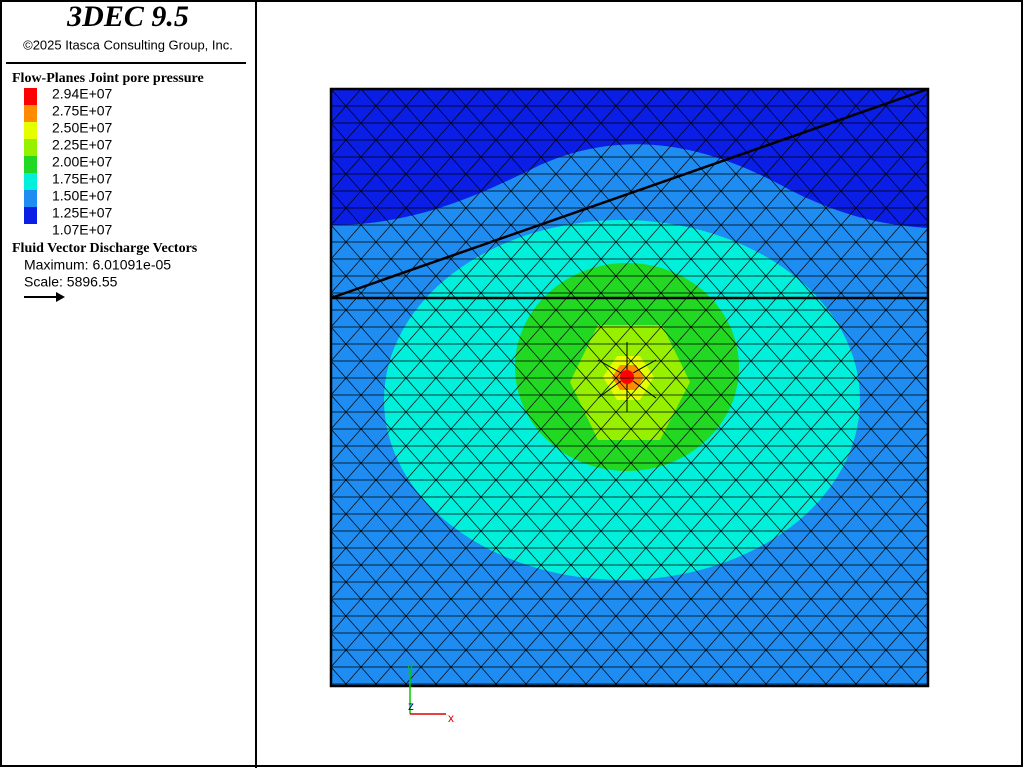 This screenshot has width=1024, height=768. What do you see at coordinates (82, 196) in the screenshot?
I see `legend-label: 1.50E+07` at bounding box center [82, 196].